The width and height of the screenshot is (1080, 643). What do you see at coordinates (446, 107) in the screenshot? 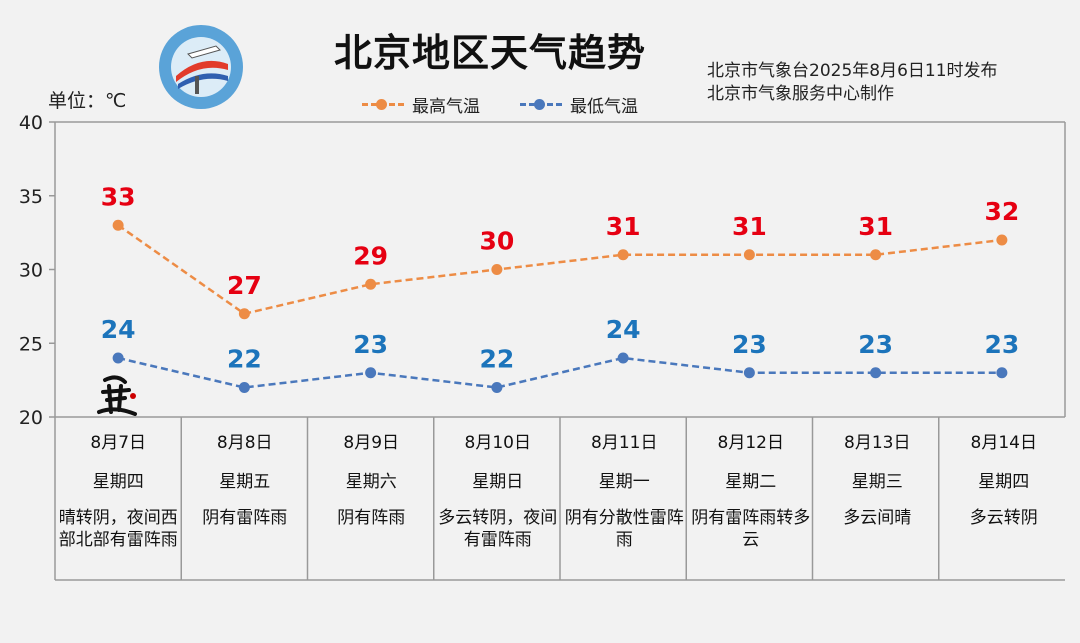
I see `legend-high-label: 最高气温` at bounding box center [446, 107].